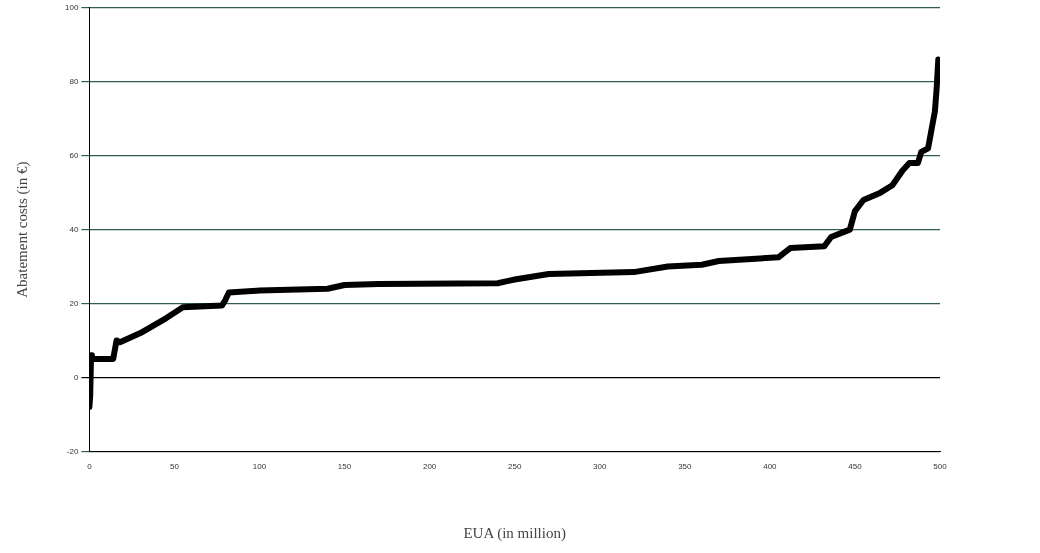 This screenshot has height=553, width=1040. What do you see at coordinates (770, 467) in the screenshot?
I see `x-tick-label: 400` at bounding box center [770, 467].